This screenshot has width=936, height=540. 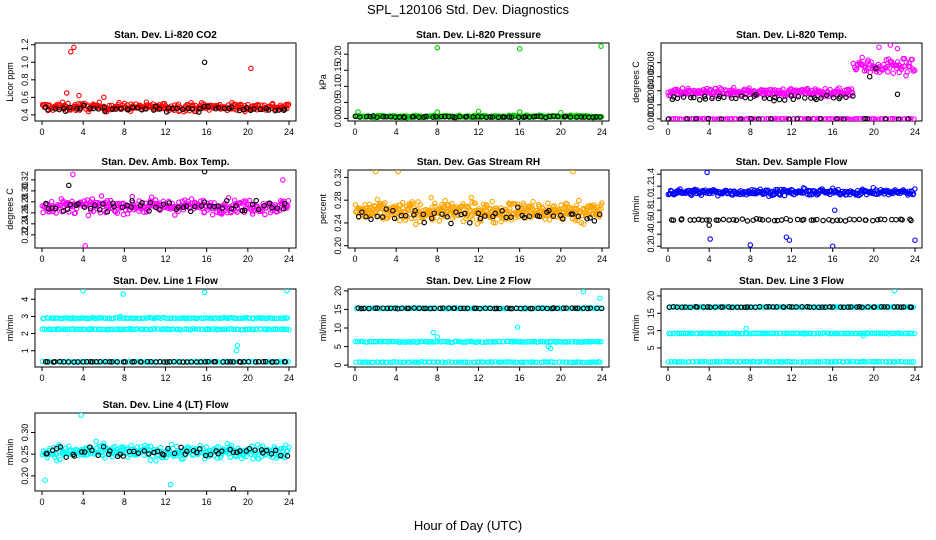 I want to click on plot-frame, so click(x=791, y=209).